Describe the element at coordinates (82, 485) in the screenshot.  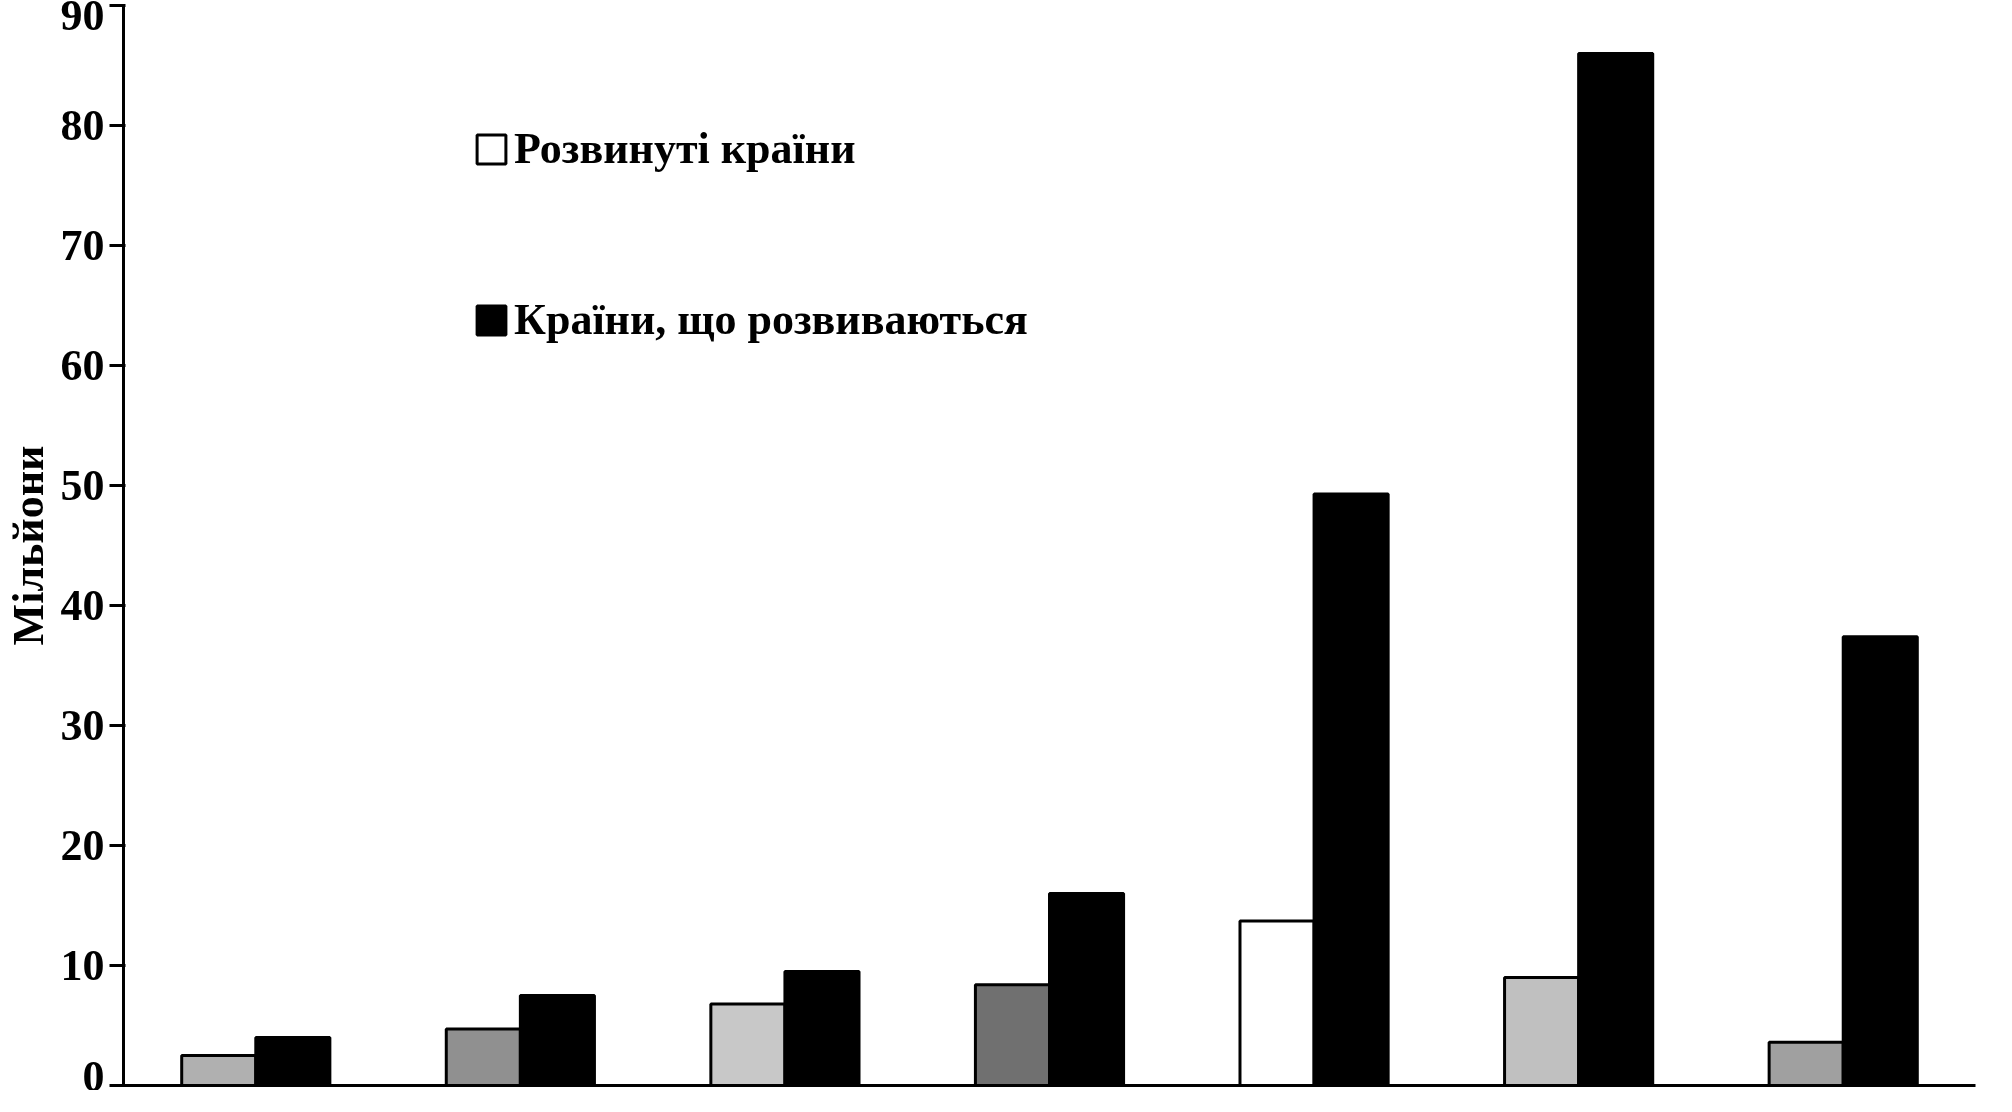
I see `y-tick-label: 50` at that location.